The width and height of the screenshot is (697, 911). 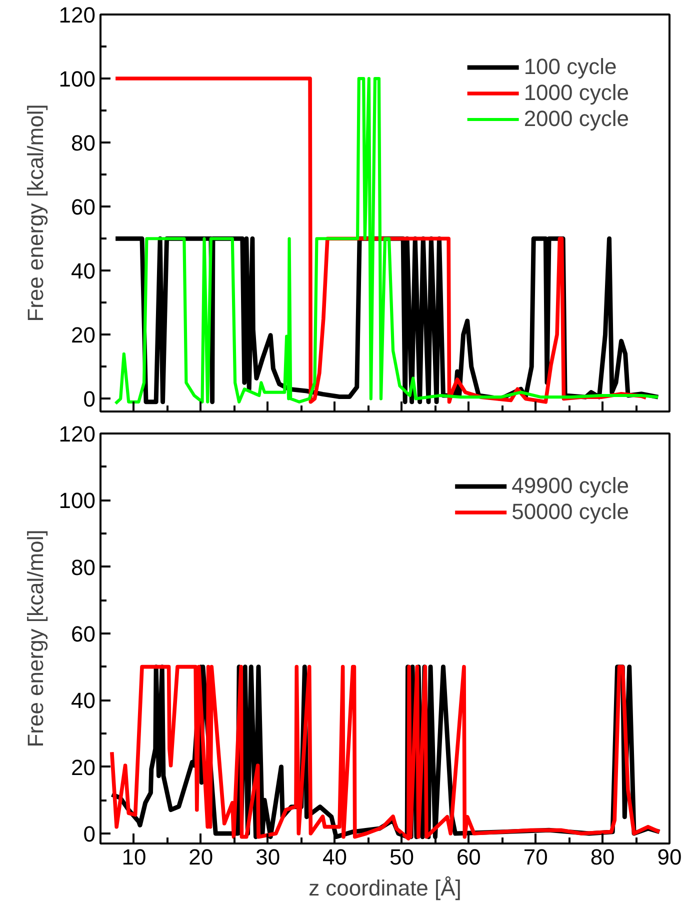 I want to click on x-tick-label: 60, so click(x=468, y=857).